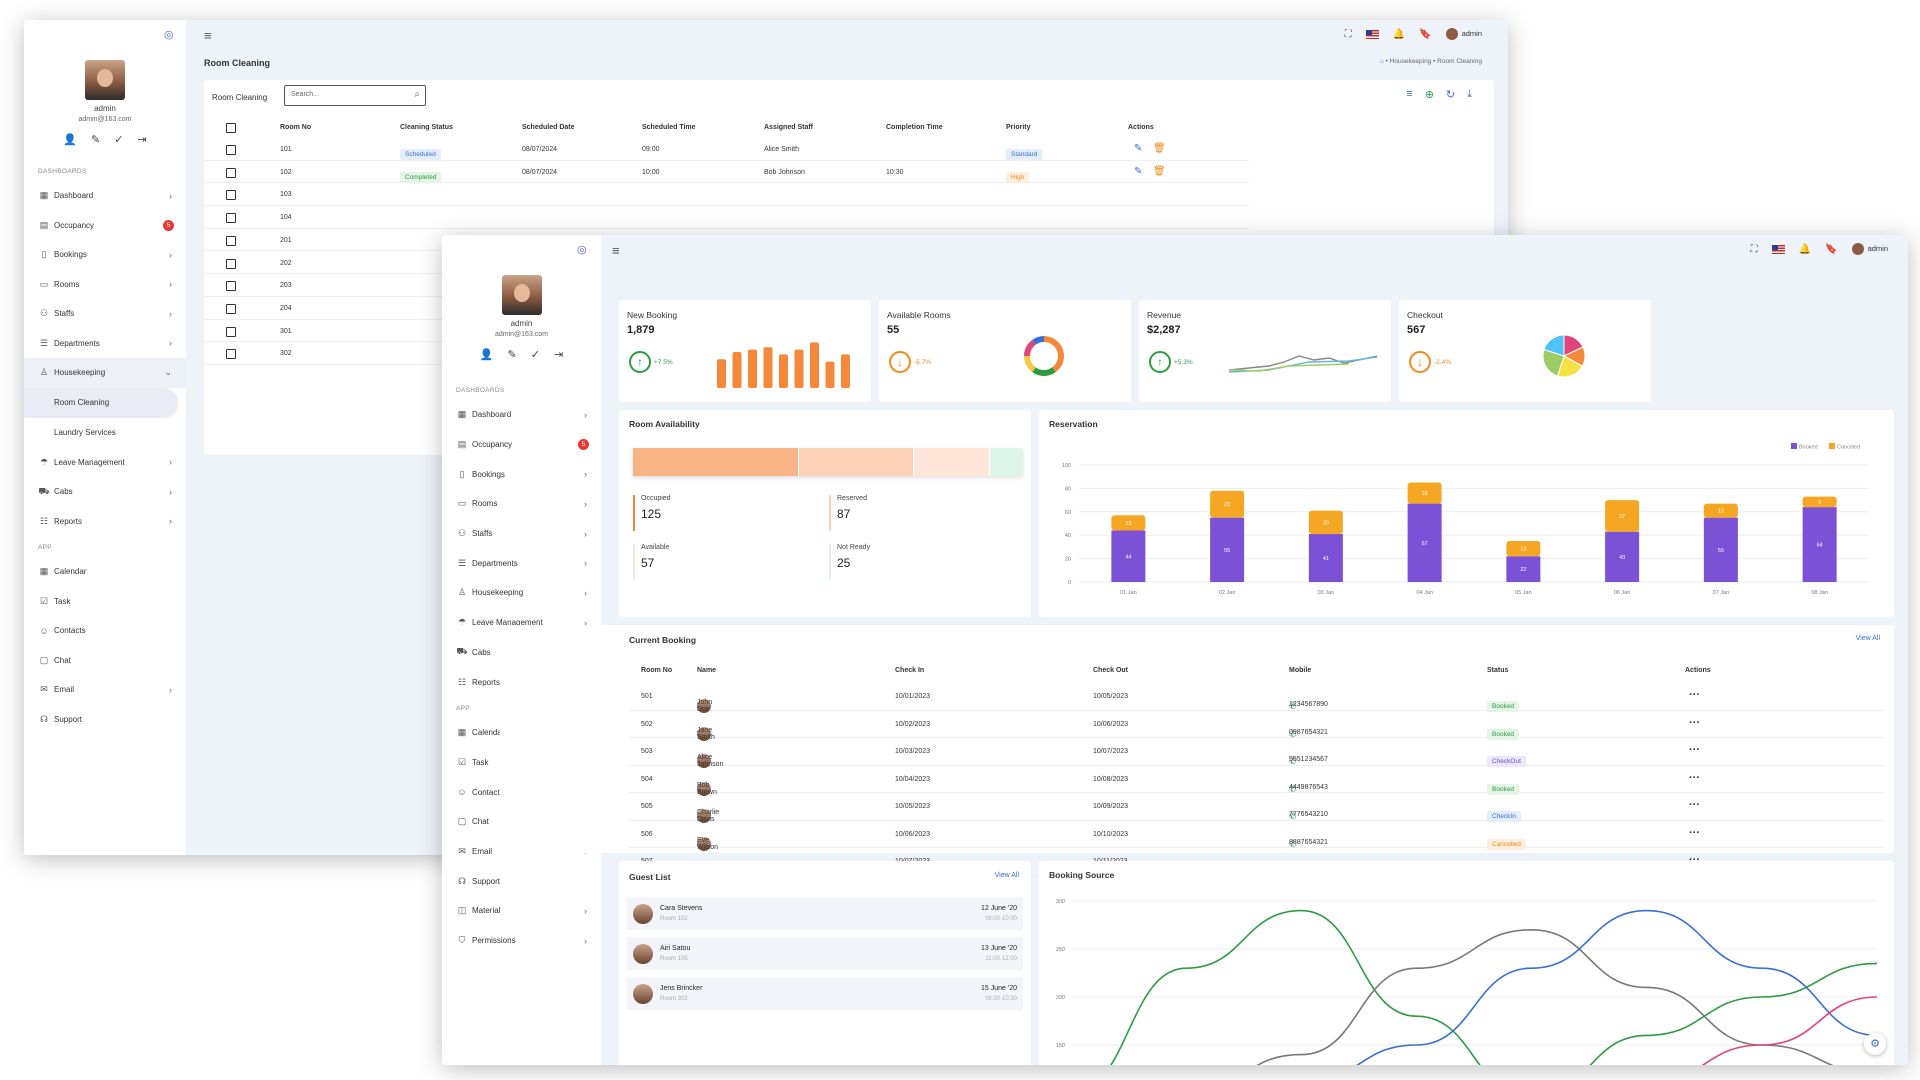 The image size is (1920, 1080). I want to click on section-label: APP, so click(463, 708).